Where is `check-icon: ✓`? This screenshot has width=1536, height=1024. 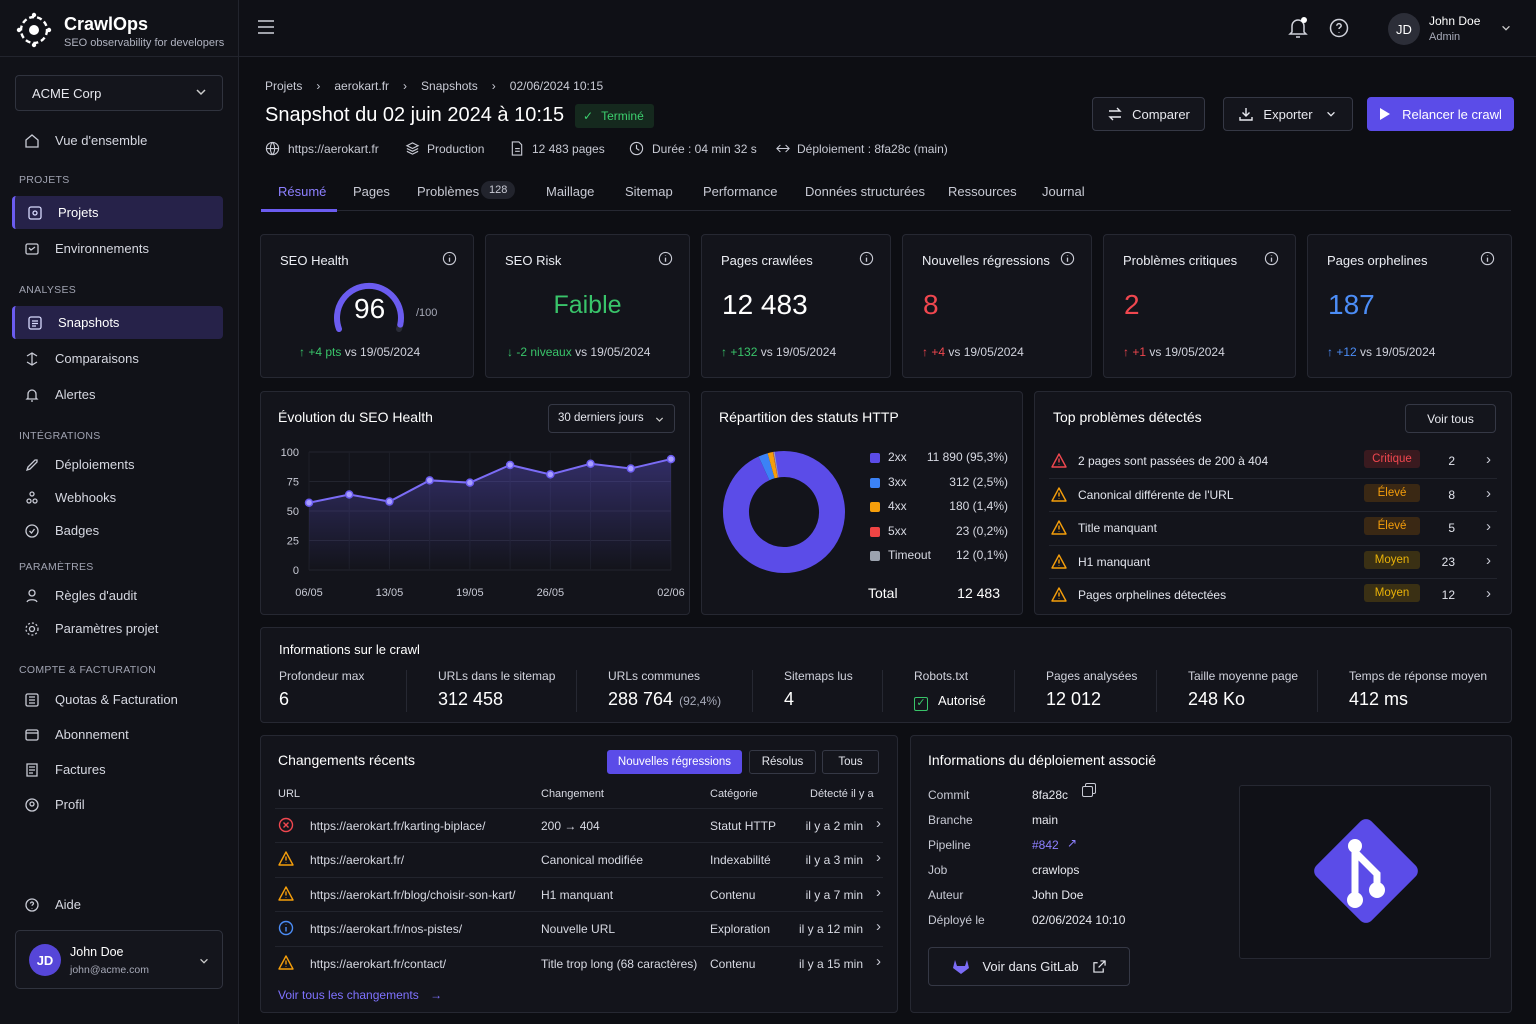
check-icon: ✓ is located at coordinates (588, 116).